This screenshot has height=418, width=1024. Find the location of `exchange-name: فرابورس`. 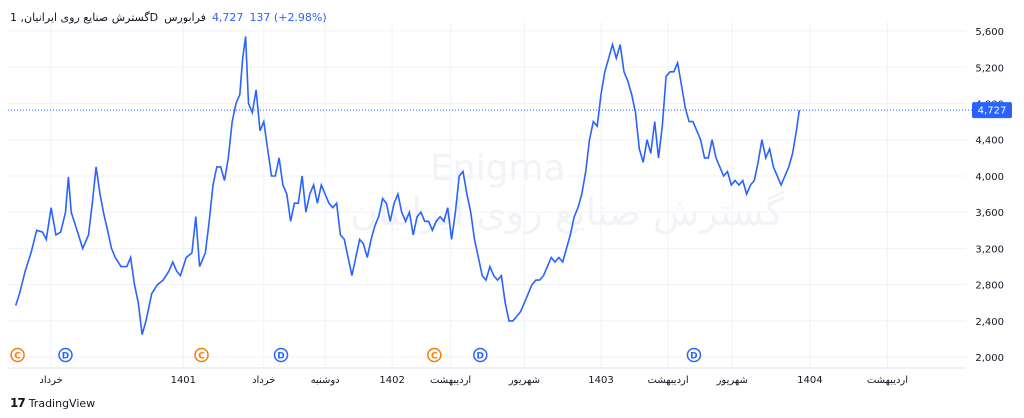

exchange-name: فرابورس is located at coordinates (185, 17).